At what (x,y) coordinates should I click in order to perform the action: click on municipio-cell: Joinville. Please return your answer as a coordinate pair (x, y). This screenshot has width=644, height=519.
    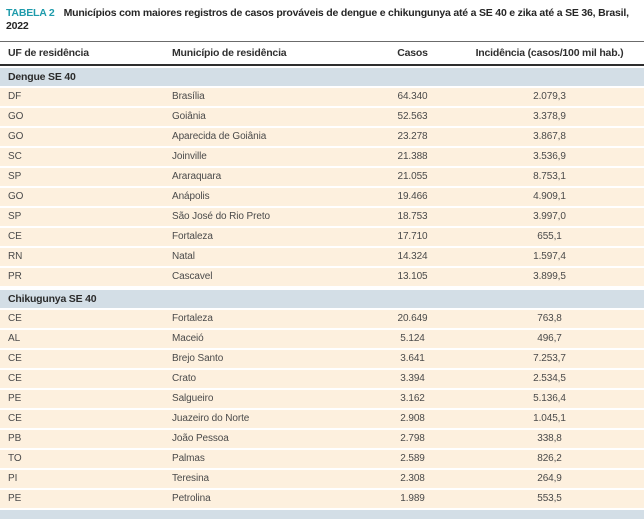
    Looking at the image, I should click on (271, 158).